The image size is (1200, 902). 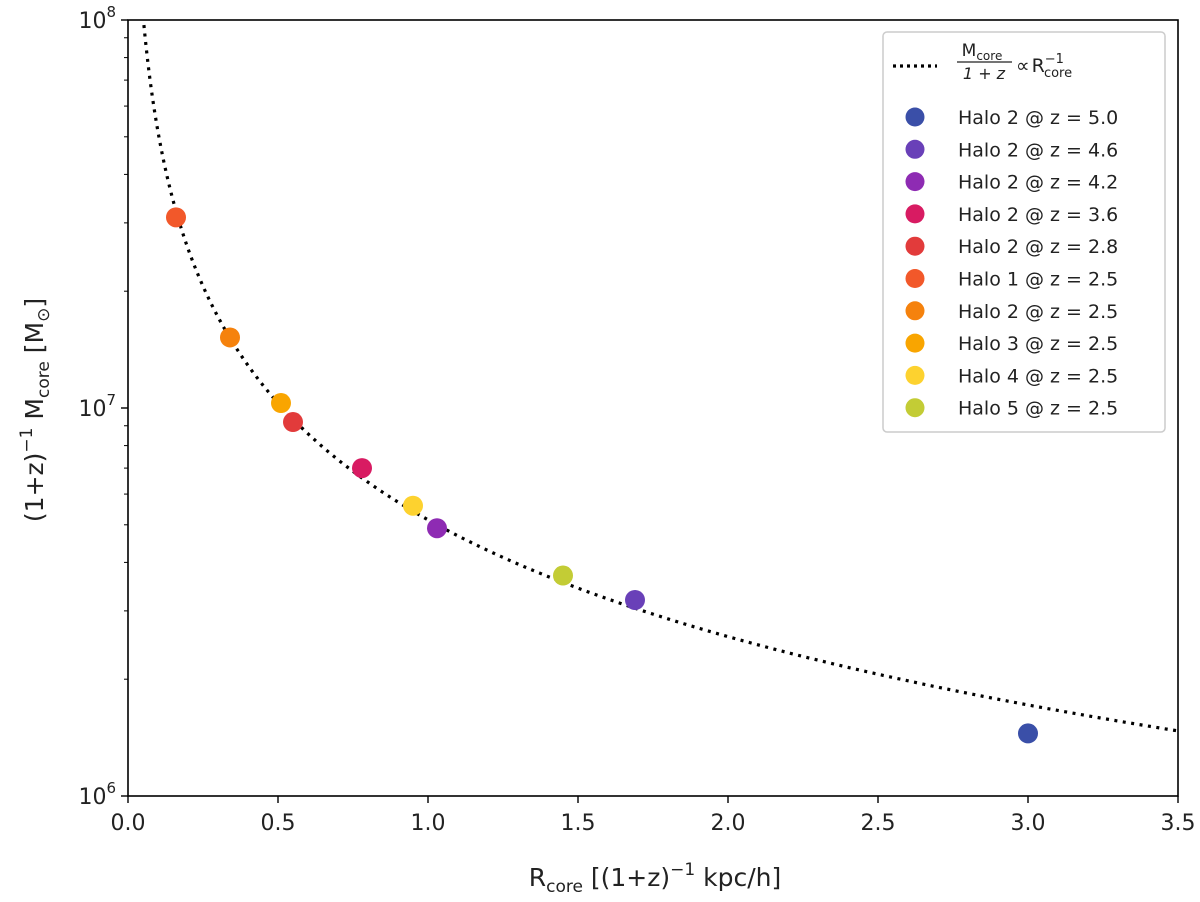 What do you see at coordinates (655, 878) in the screenshot?
I see `x-axis-label: Rcore [(1+z)−1 kpc/h]` at bounding box center [655, 878].